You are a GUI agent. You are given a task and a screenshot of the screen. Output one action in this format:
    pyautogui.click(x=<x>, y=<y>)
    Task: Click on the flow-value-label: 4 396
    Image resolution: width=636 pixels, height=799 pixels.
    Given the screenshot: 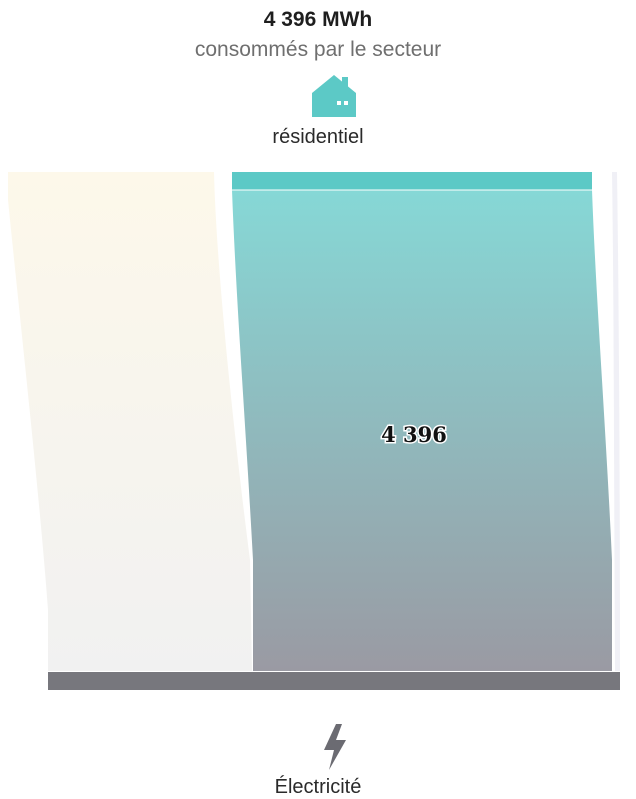 What is the action you would take?
    pyautogui.click(x=414, y=434)
    